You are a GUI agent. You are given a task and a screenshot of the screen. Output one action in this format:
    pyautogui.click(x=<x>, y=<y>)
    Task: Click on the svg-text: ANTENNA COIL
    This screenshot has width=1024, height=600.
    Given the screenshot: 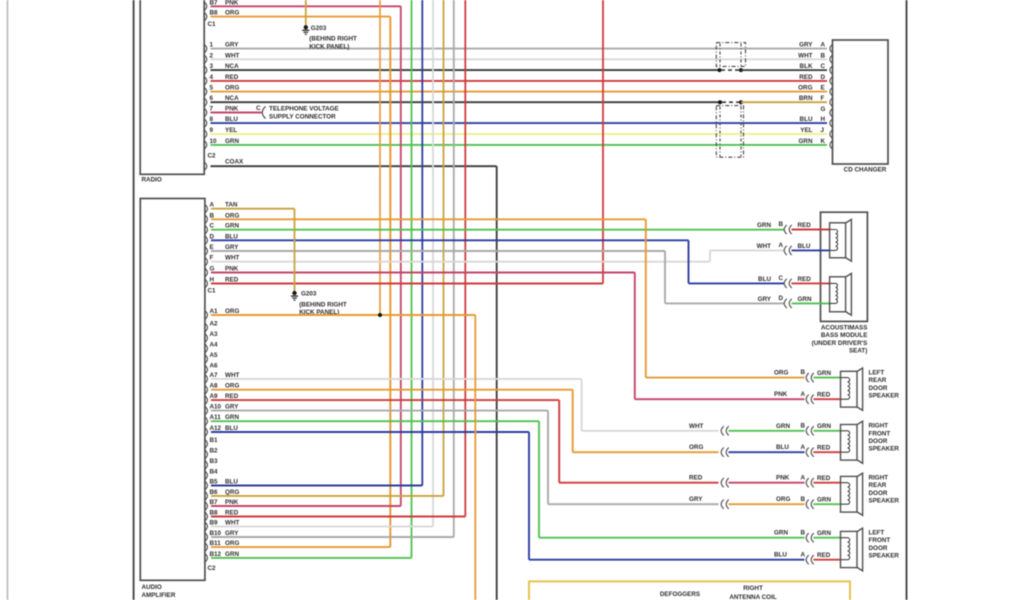 What is the action you would take?
    pyautogui.click(x=752, y=597)
    